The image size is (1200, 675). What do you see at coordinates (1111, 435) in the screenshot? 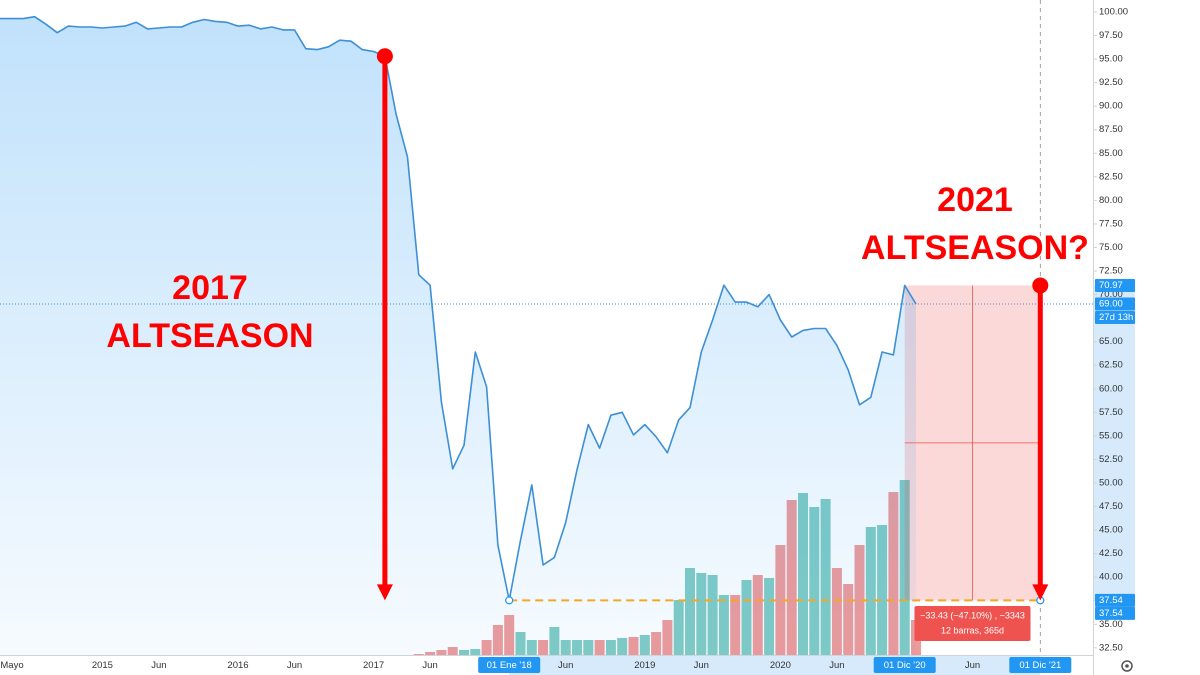
I see `y-tick-label: 55.00` at bounding box center [1111, 435].